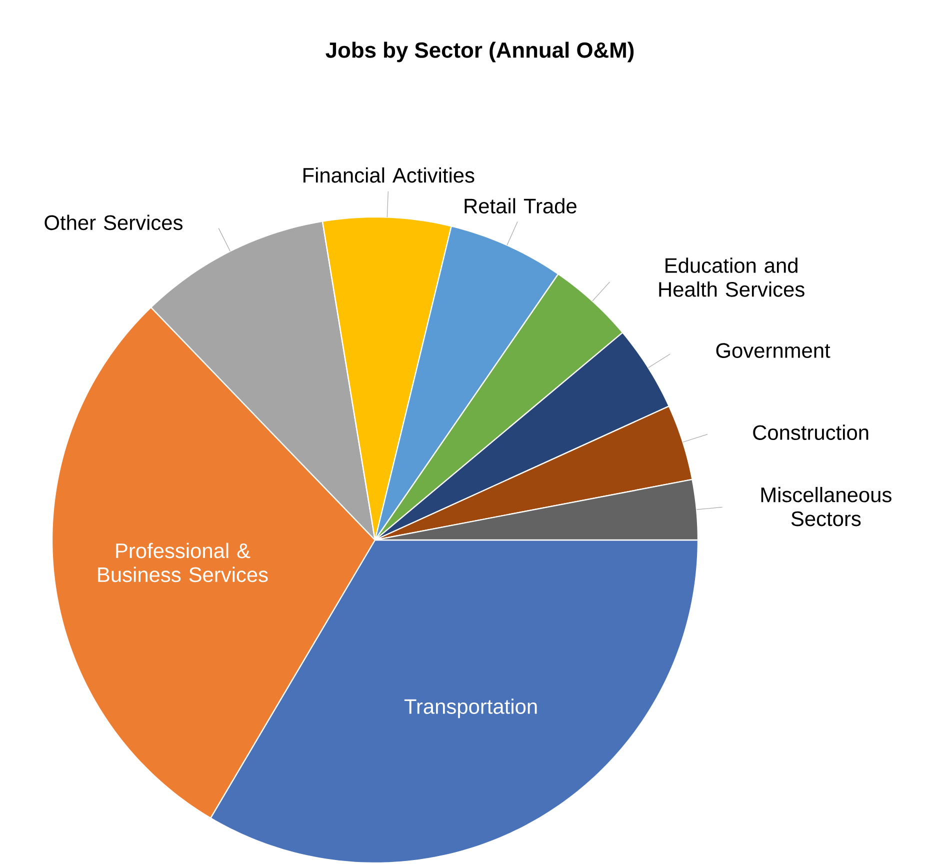 This screenshot has width=934, height=865. I want to click on slice-label: Government, so click(773, 350).